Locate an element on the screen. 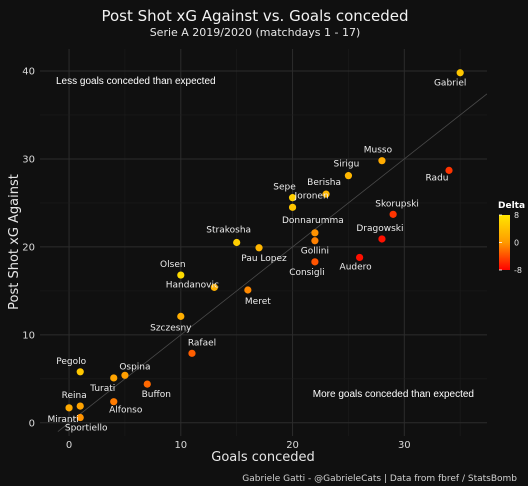 This screenshot has height=486, width=528. point-label: Olsen is located at coordinates (173, 265).